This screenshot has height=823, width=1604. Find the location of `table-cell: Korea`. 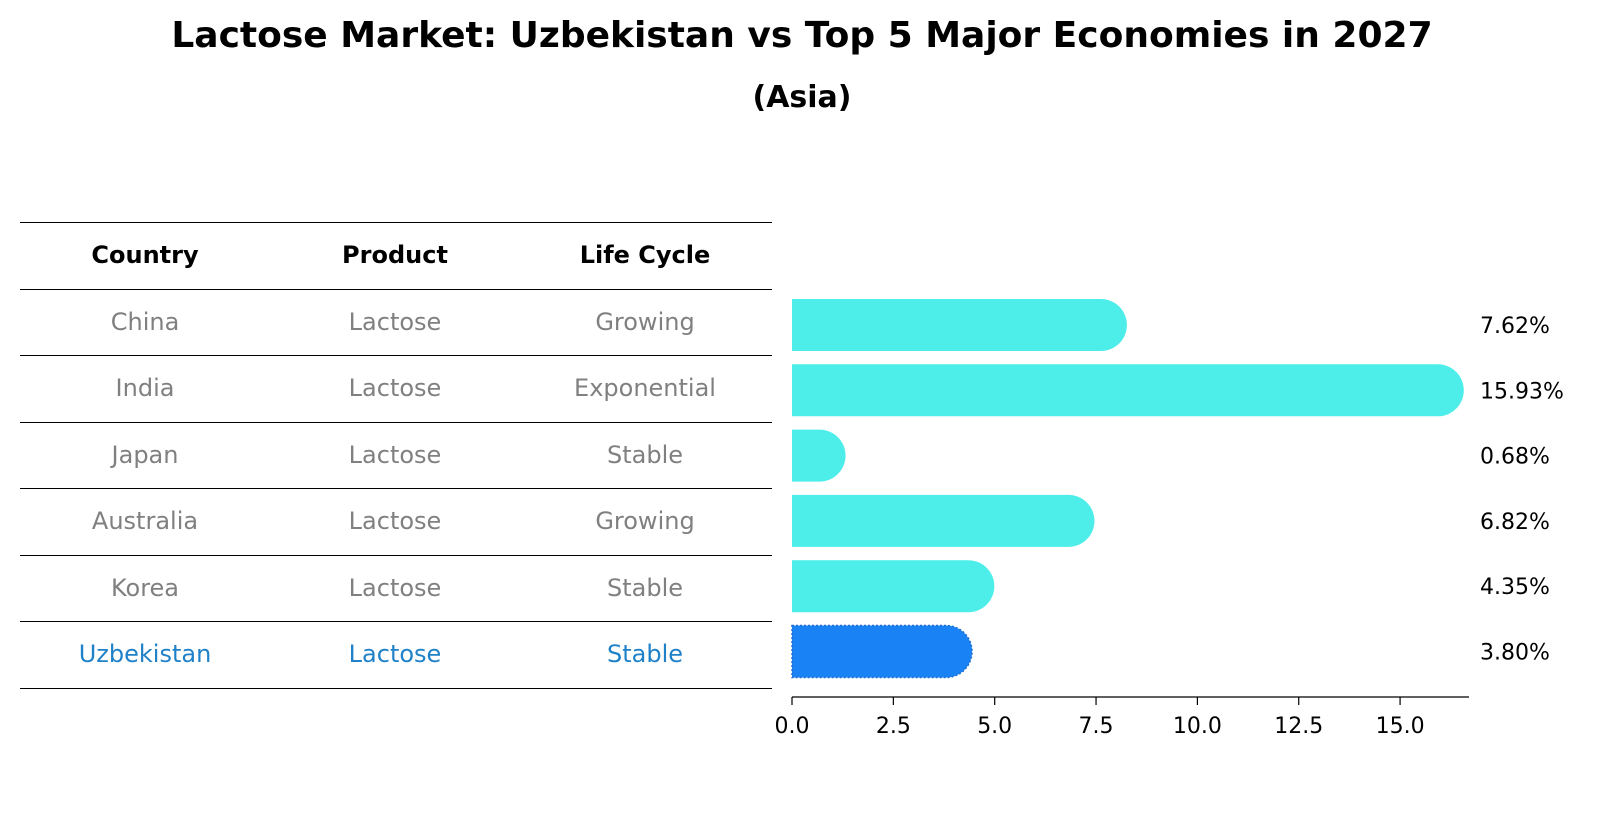

table-cell: Korea is located at coordinates (145, 588).